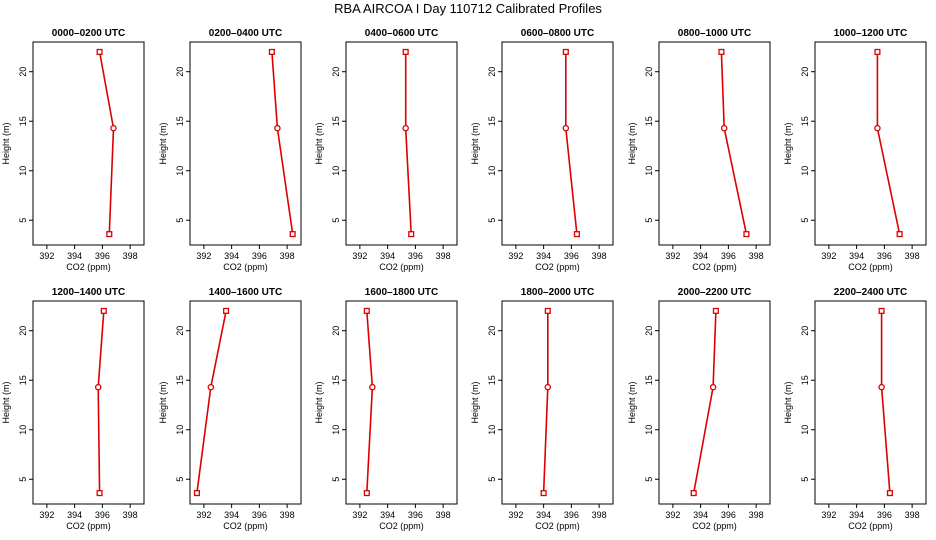 The height and width of the screenshot is (540, 936). I want to click on panel-7-xtick-label: 392, so click(46, 515).